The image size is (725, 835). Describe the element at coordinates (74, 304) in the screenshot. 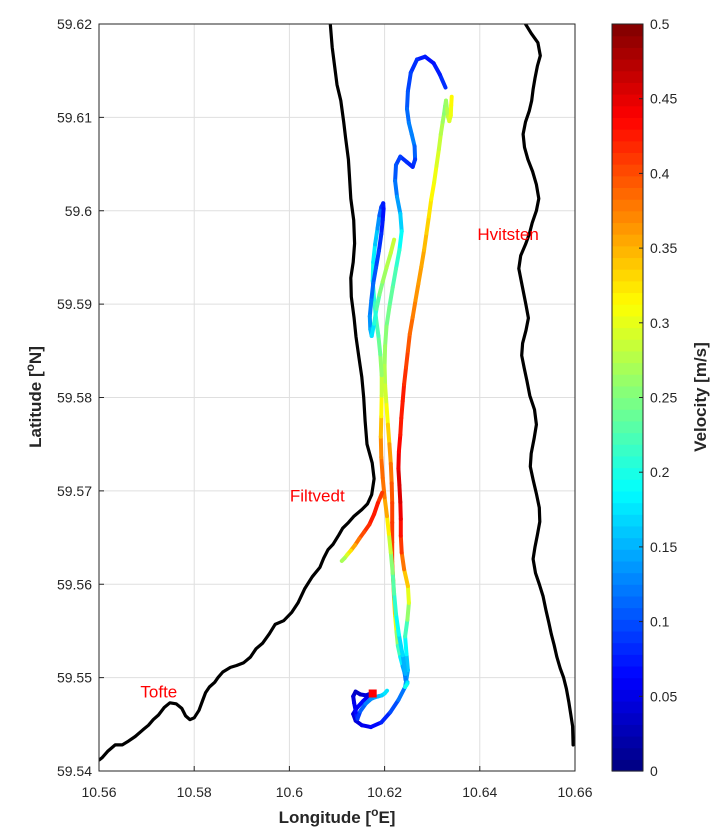

I see `y-tick-label: 59.59` at that location.